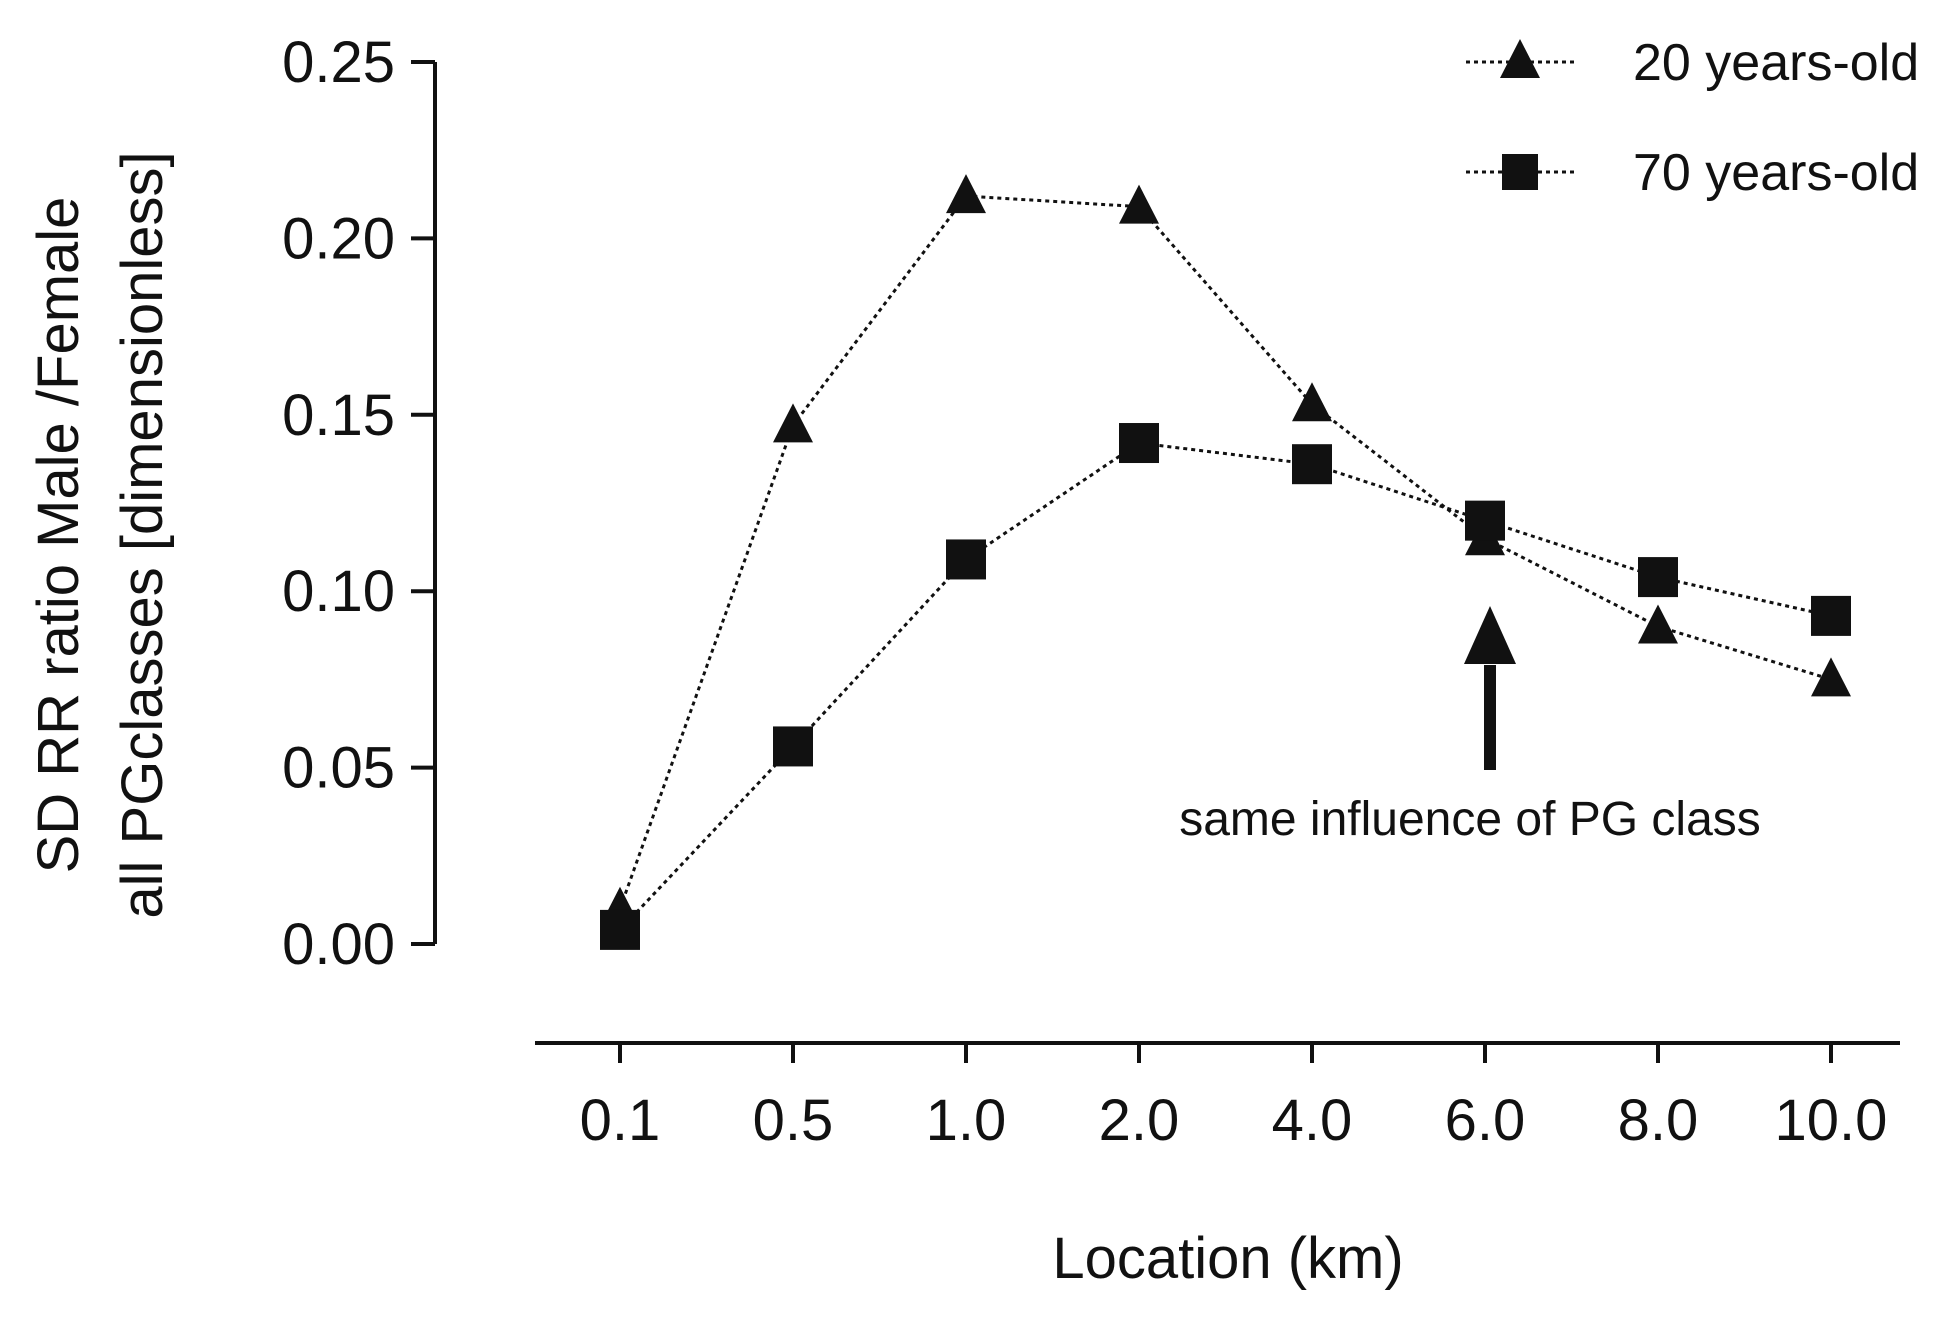  I want to click on legend-item-70-years-old: 70 years-old, so click(1692, 173).